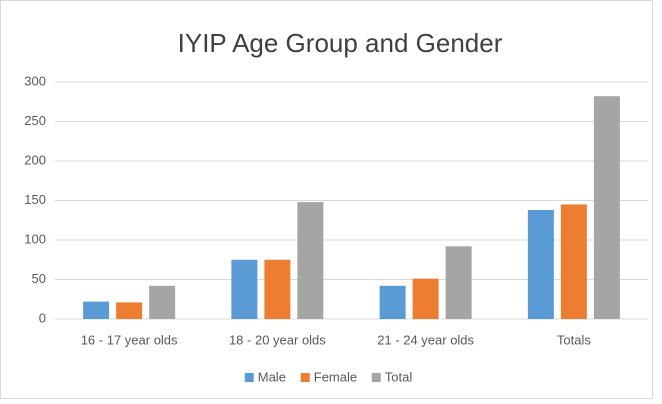 The image size is (662, 404). What do you see at coordinates (272, 376) in the screenshot?
I see `legend-label: Male` at bounding box center [272, 376].